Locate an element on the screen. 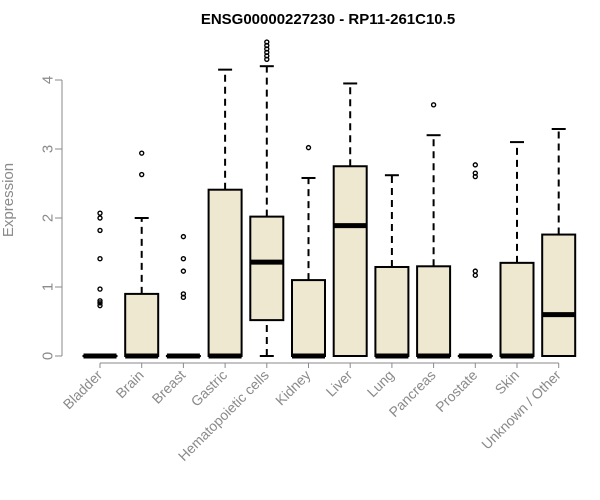 Image resolution: width=600 pixels, height=500 pixels. box-prostate is located at coordinates (475, 260).